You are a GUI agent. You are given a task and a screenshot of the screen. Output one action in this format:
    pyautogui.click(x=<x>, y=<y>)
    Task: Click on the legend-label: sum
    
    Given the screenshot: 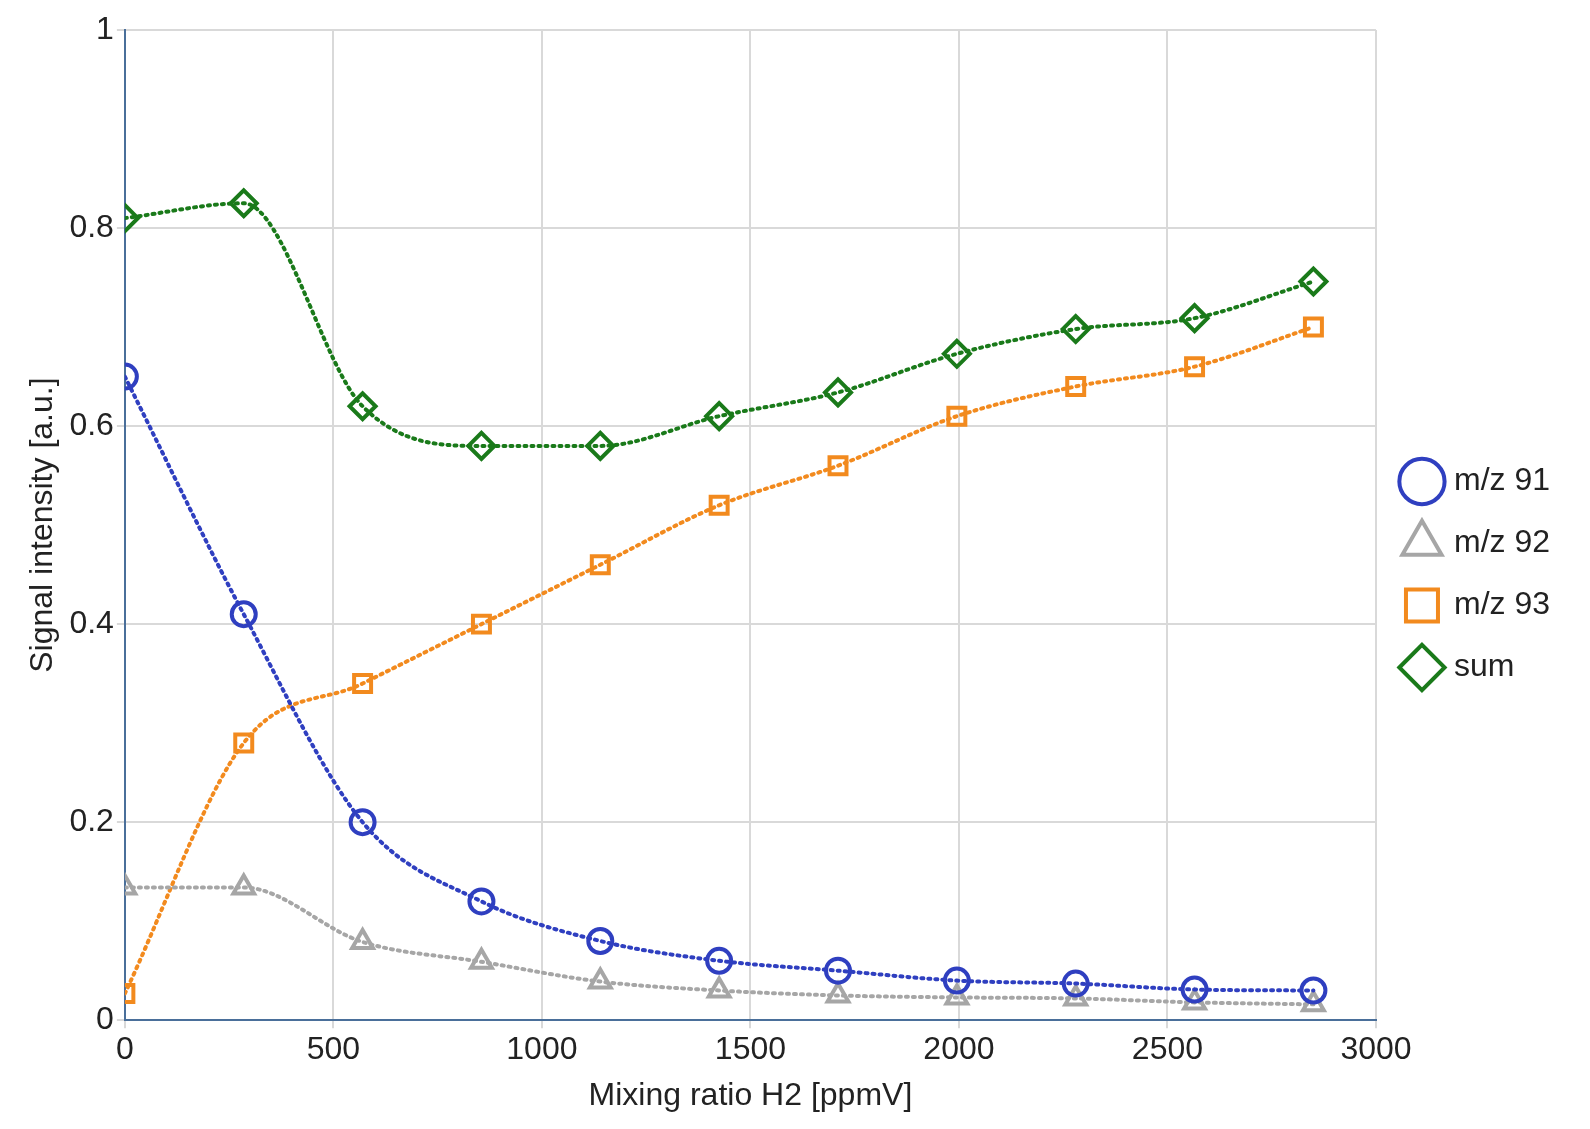 What is the action you would take?
    pyautogui.click(x=1484, y=665)
    